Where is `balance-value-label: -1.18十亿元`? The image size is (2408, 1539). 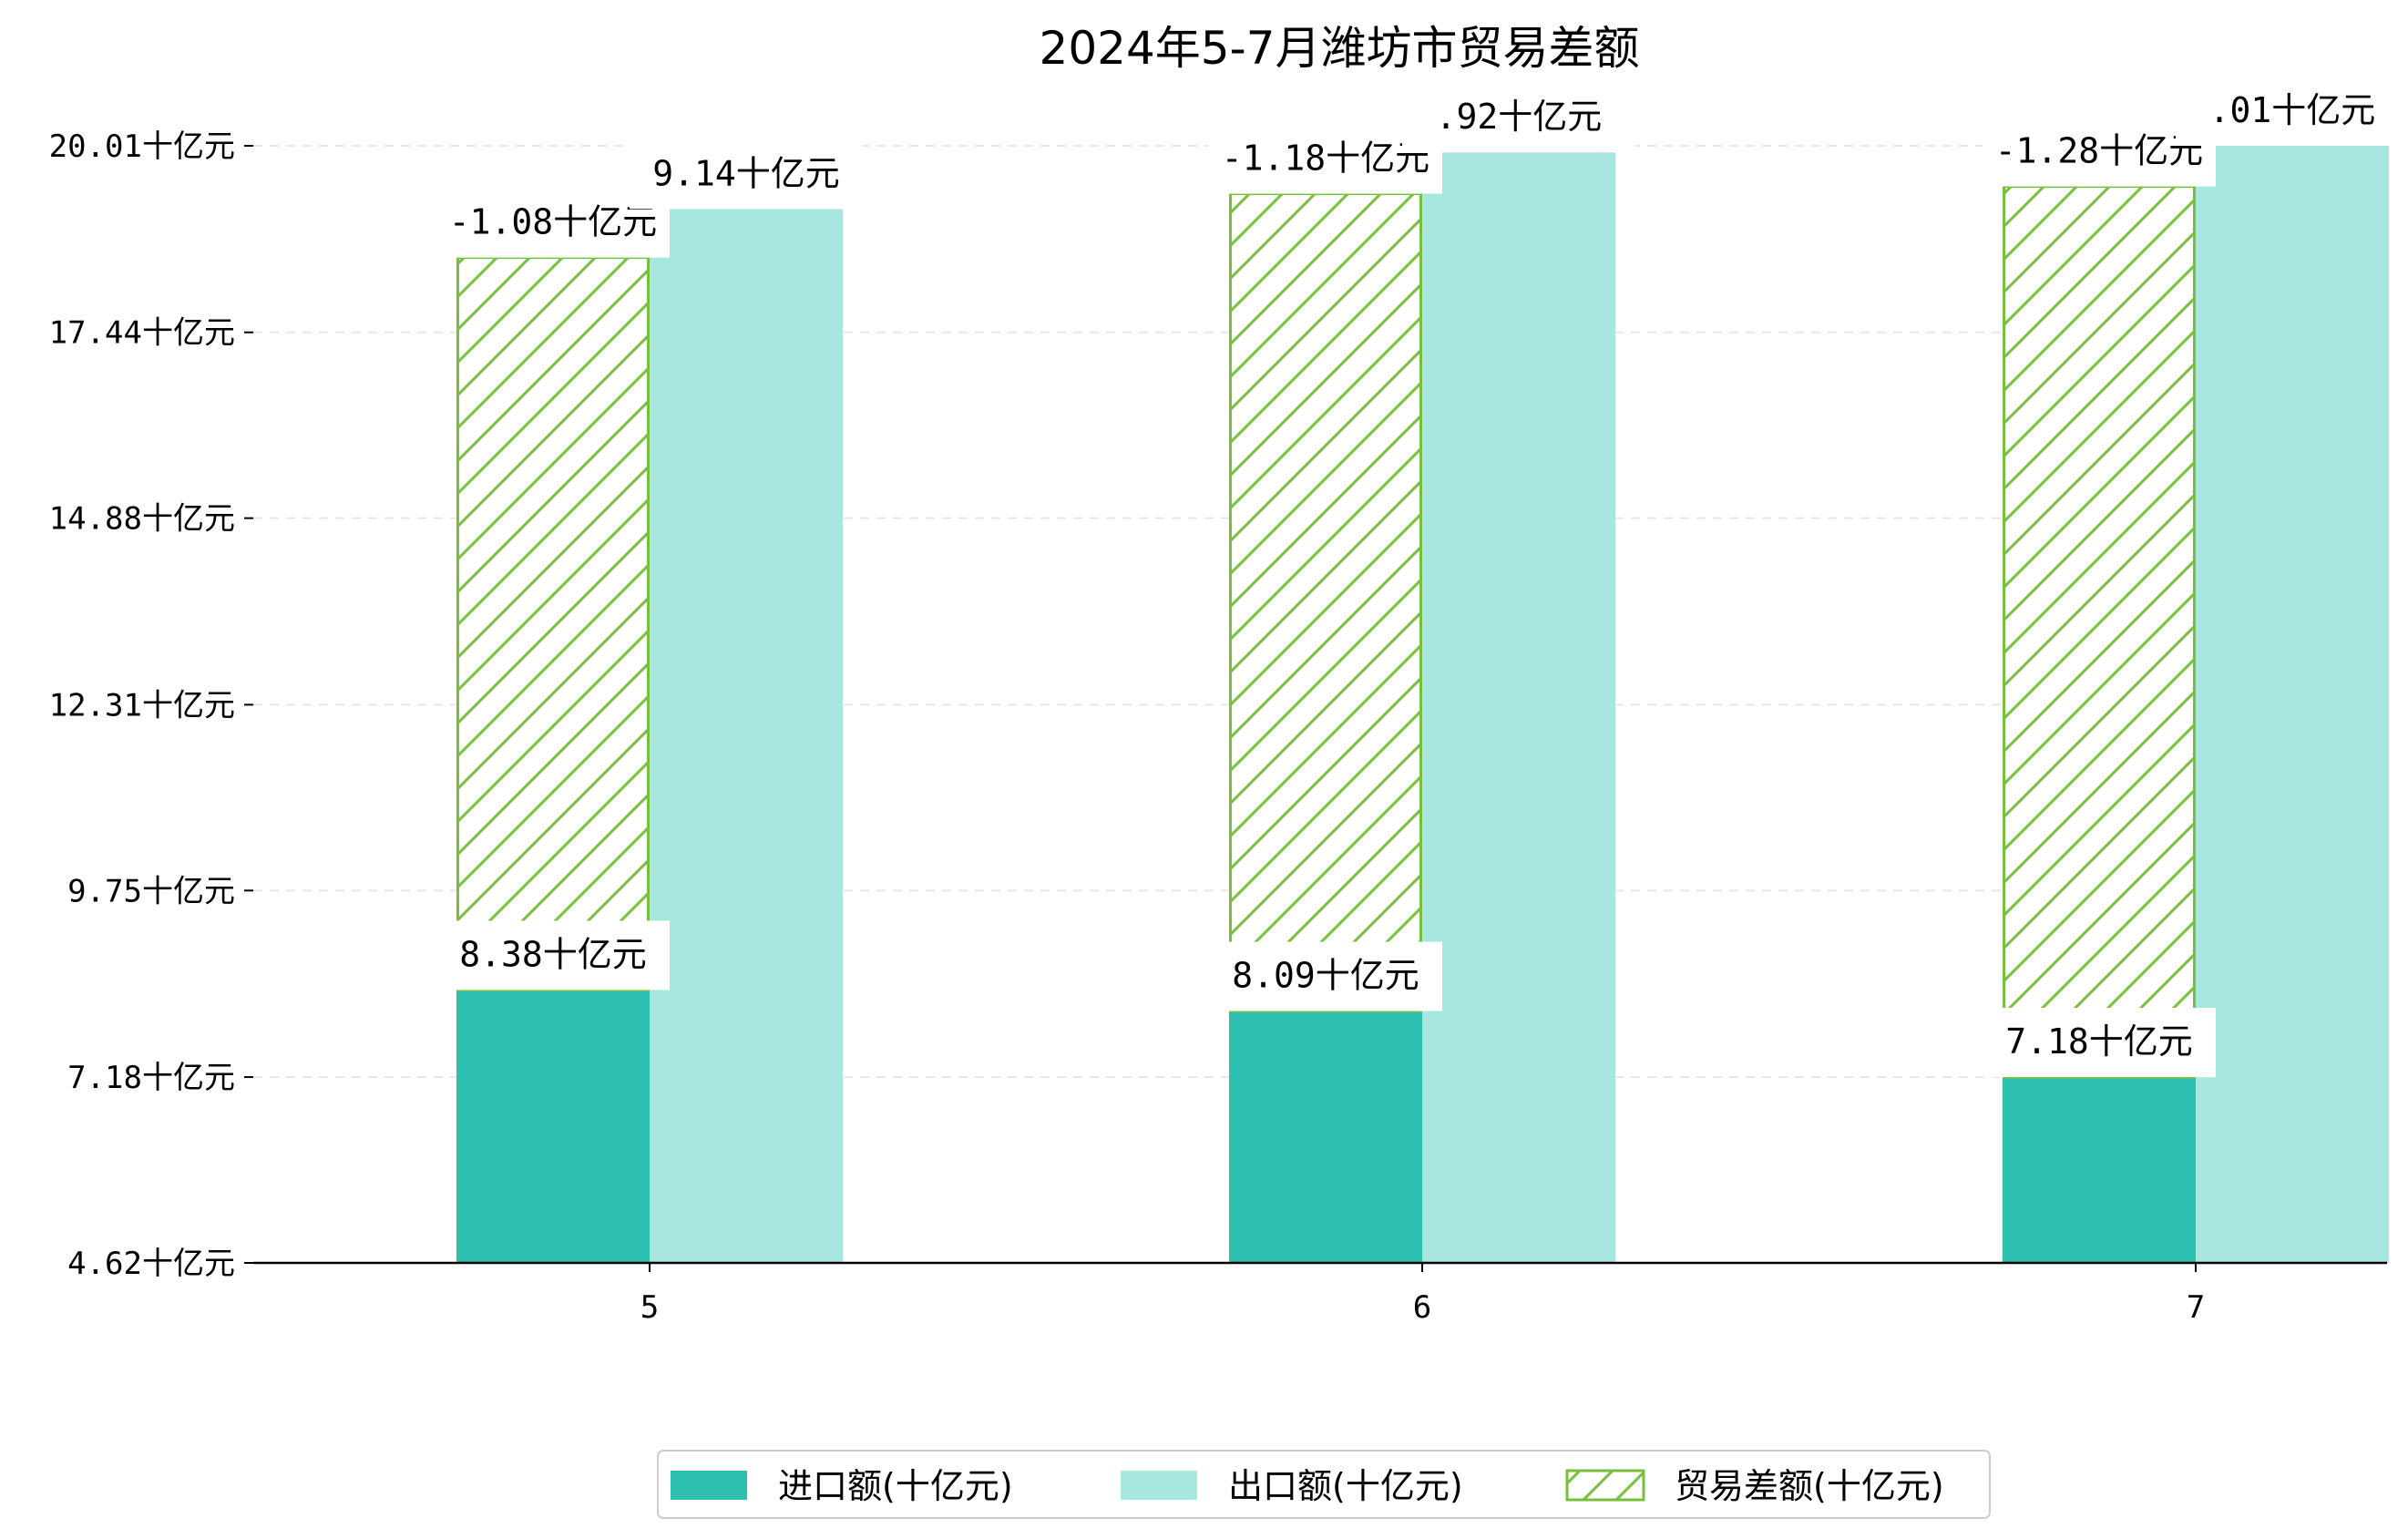 balance-value-label: -1.18十亿元 is located at coordinates (1326, 159).